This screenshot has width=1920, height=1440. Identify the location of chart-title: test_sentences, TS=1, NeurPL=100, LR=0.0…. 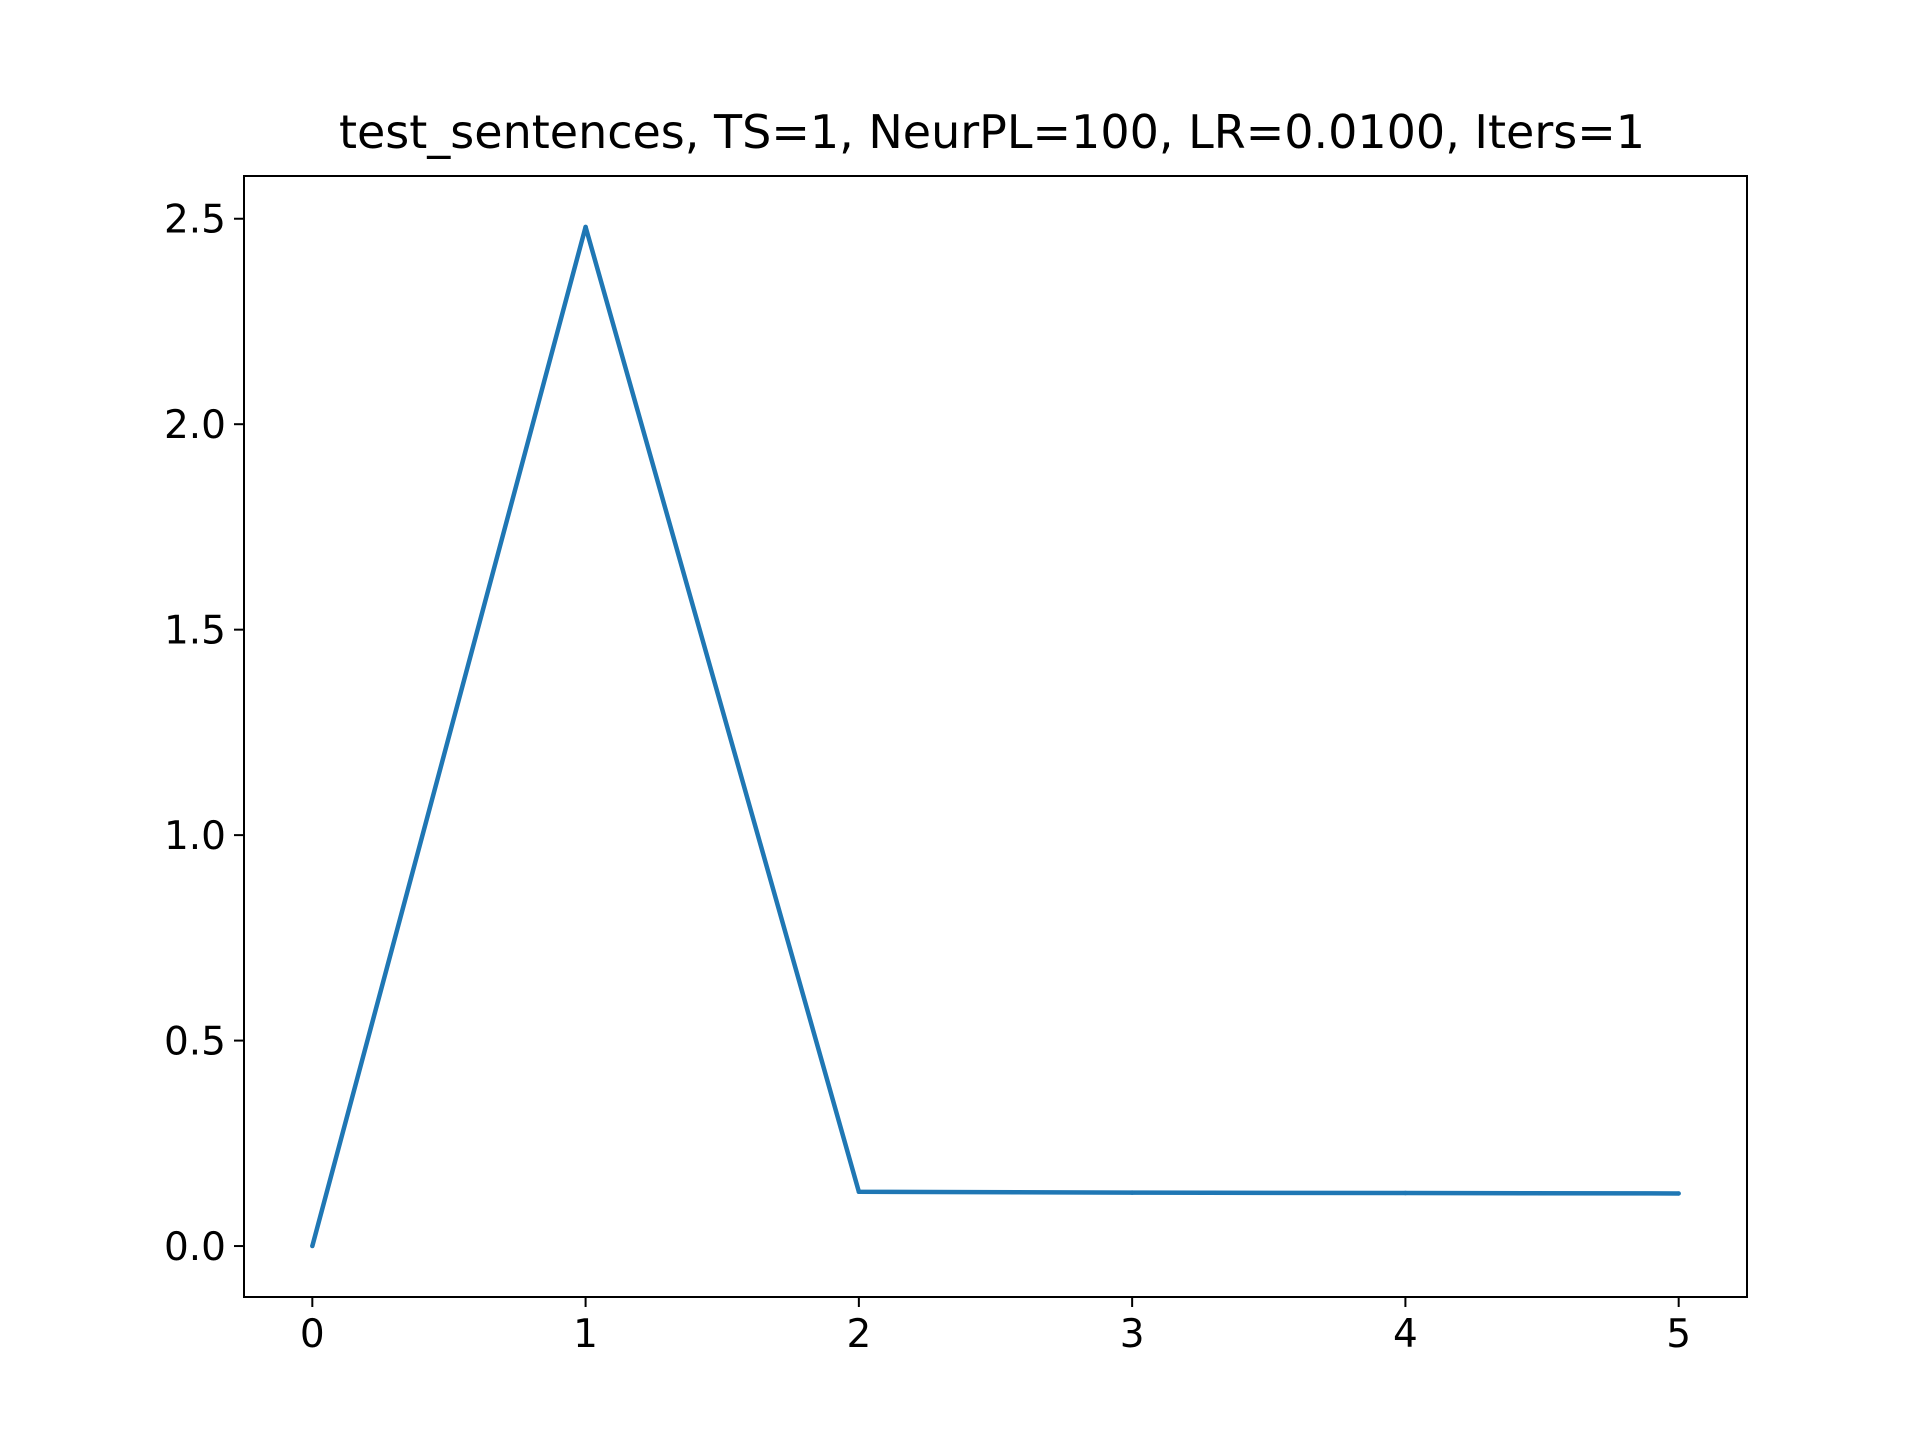
(992, 132).